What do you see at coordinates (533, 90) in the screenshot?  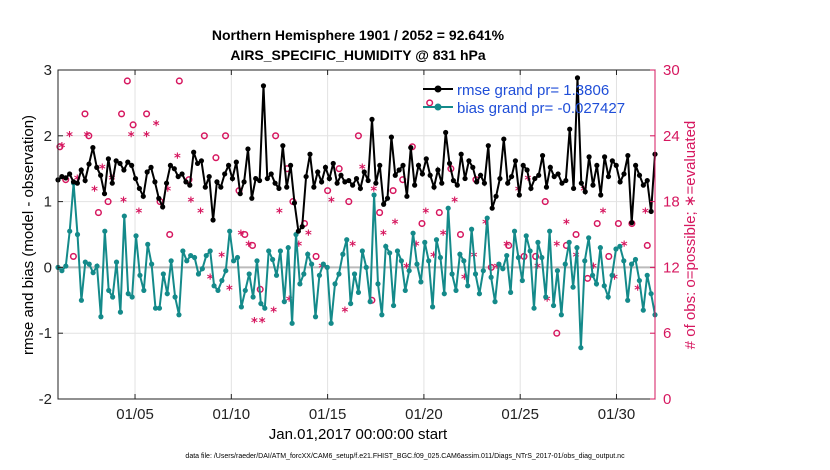 I see `legend-rmse-label: rmse grand pr= 1.3806` at bounding box center [533, 90].